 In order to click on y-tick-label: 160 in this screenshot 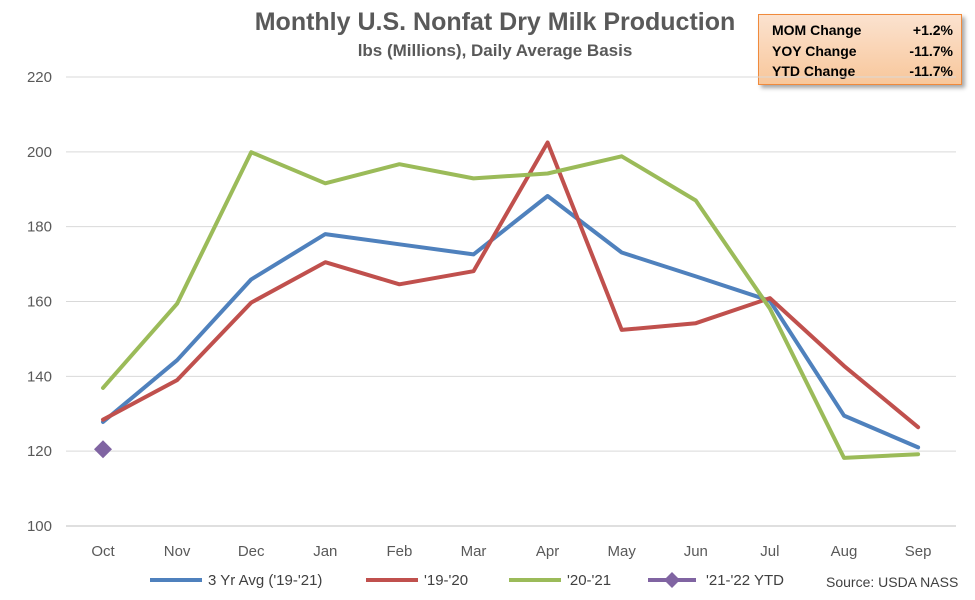, I will do `click(39, 302)`.